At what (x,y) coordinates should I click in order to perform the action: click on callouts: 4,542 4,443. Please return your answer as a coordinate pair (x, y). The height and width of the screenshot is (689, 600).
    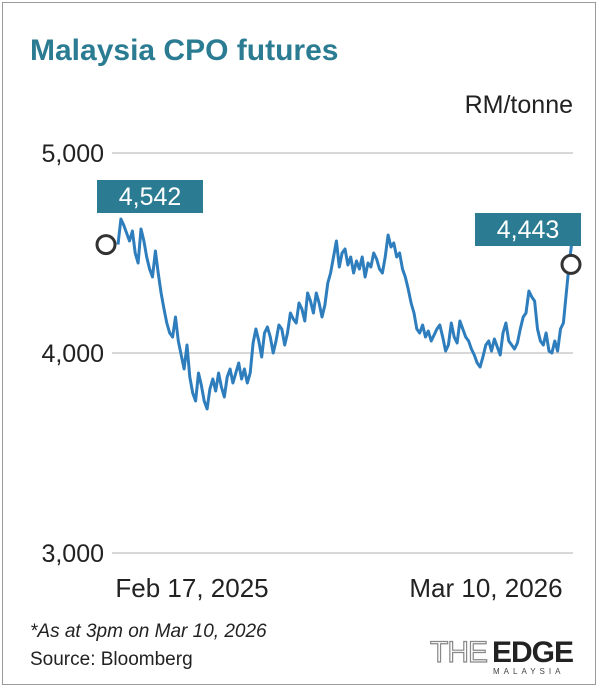
    Looking at the image, I should click on (338, 227).